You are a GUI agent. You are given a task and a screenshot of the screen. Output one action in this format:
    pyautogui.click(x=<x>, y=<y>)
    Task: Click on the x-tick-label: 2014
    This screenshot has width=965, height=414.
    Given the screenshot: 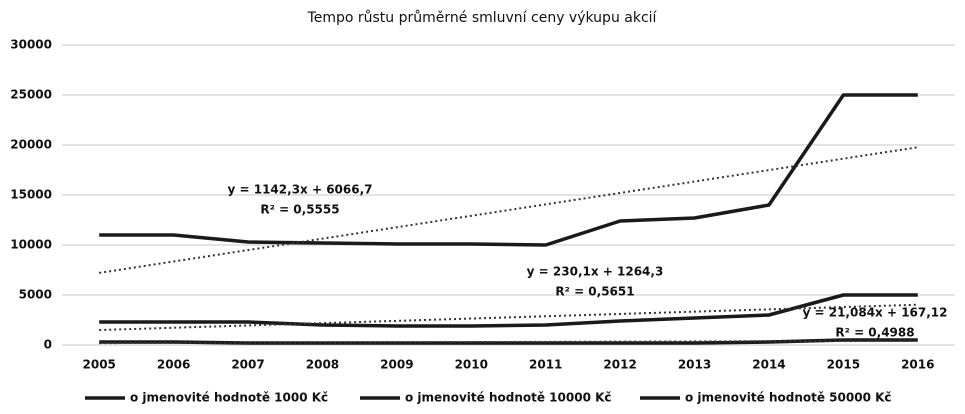 What is the action you would take?
    pyautogui.click(x=768, y=365)
    